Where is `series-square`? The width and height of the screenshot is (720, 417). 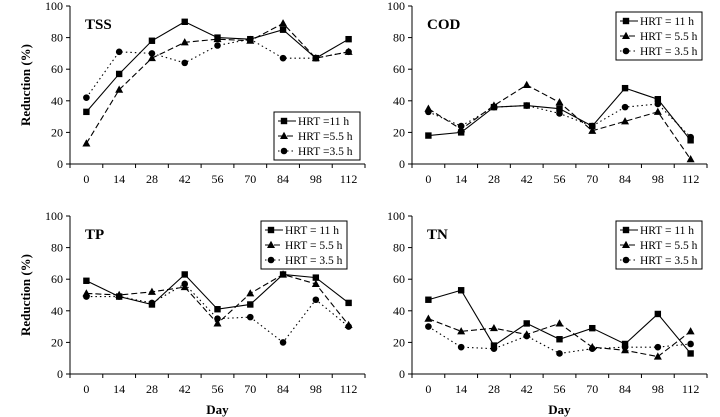
series-square is located at coordinates (217, 292).